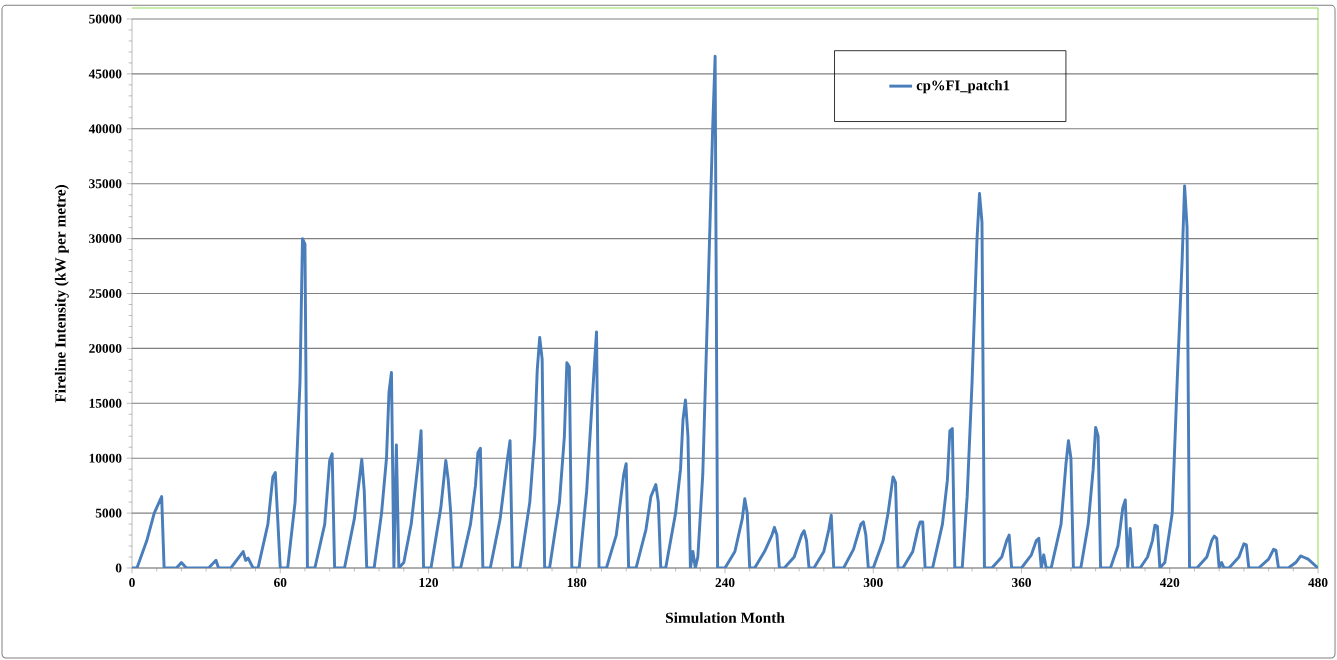 The width and height of the screenshot is (1337, 660). I want to click on y-tick-label: 15000, so click(105, 403).